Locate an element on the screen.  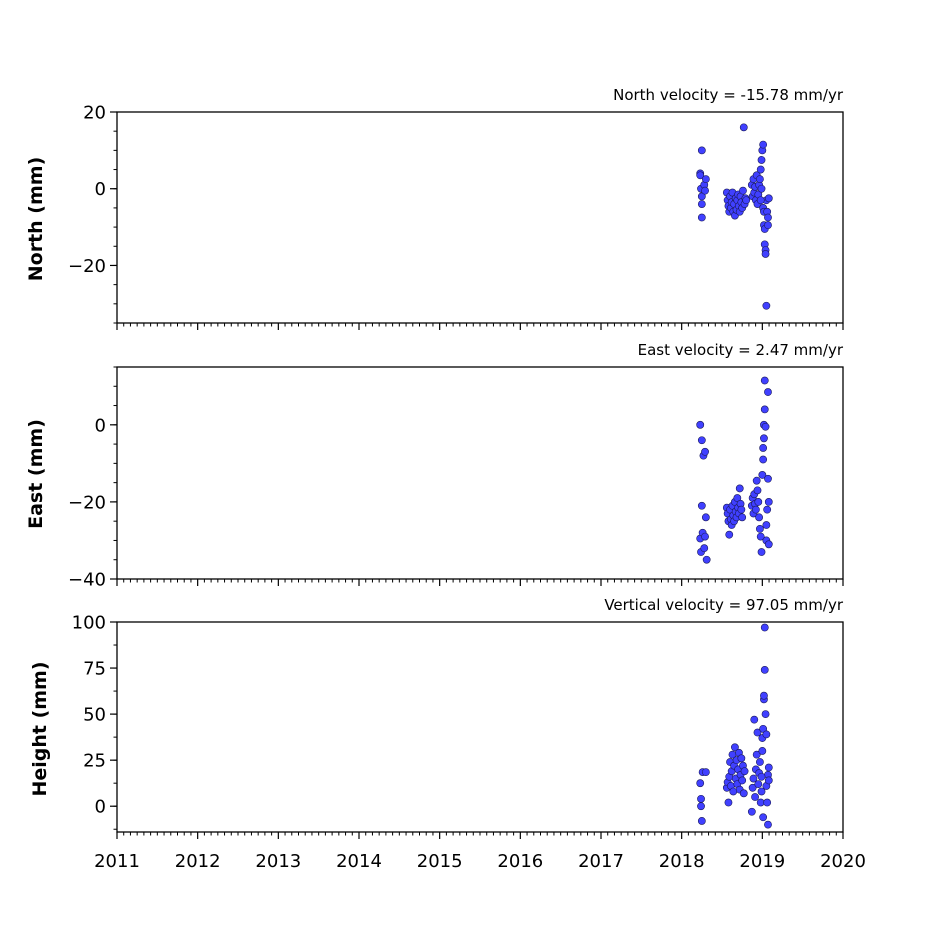
height-x-tick-label: 2015 is located at coordinates (440, 861).